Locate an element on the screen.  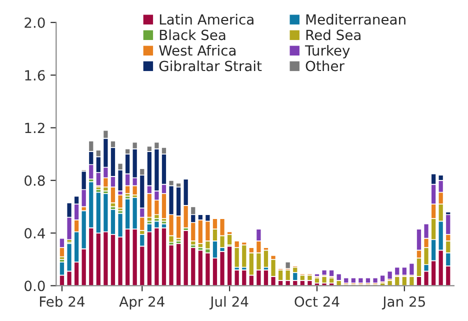
legend-label: West Africa is located at coordinates (197, 50).